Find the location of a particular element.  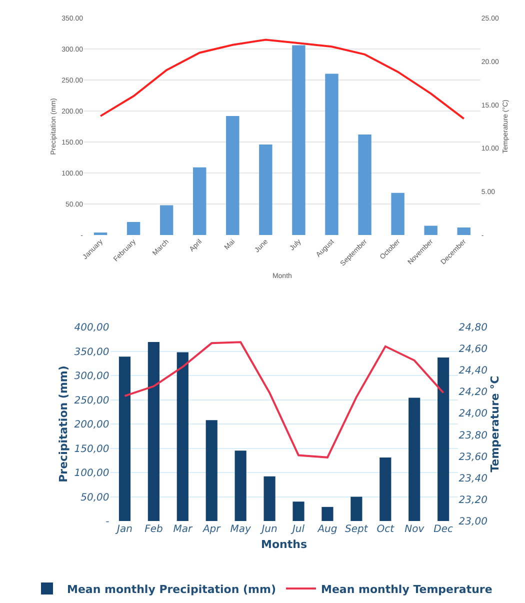

x-tick-label: Apr is located at coordinates (212, 529).